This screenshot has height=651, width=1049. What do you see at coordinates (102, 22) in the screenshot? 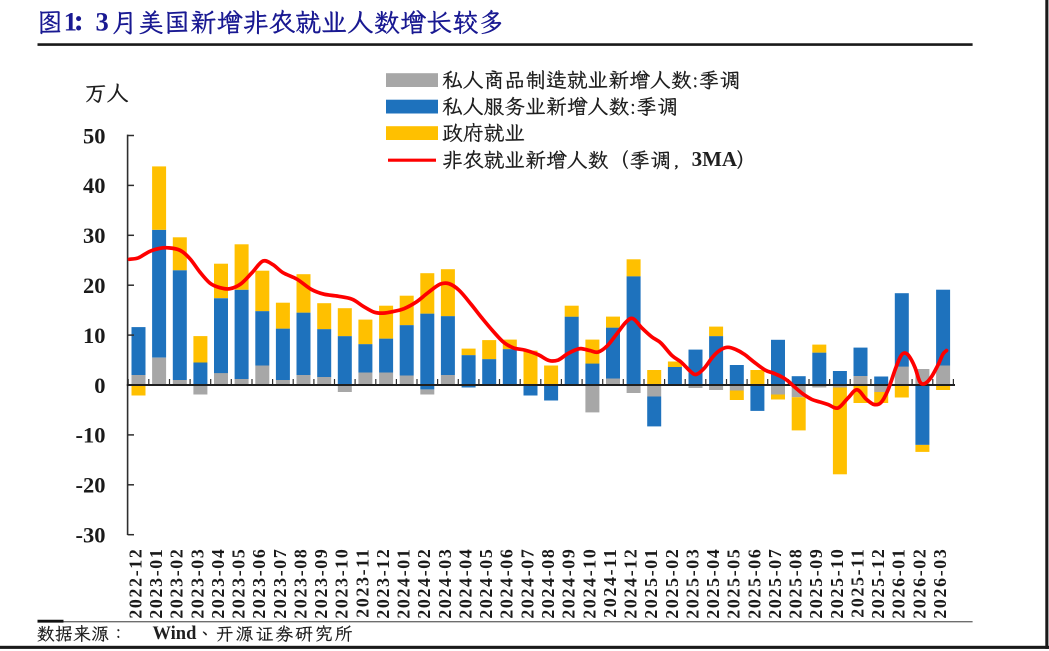
I see `svg-text: 3` at bounding box center [102, 22].